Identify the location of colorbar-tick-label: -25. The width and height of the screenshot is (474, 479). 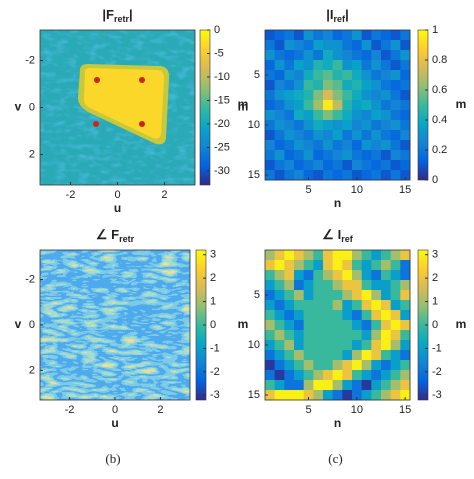
(222, 147).